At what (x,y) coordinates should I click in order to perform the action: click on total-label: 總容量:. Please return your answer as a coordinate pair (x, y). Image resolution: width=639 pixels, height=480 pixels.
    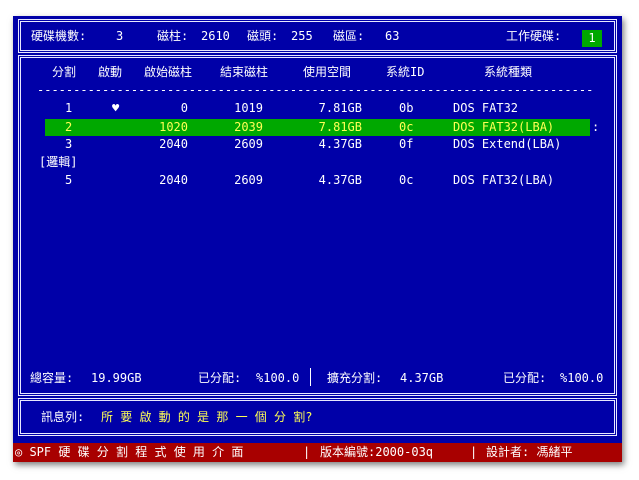
    Looking at the image, I should click on (52, 378).